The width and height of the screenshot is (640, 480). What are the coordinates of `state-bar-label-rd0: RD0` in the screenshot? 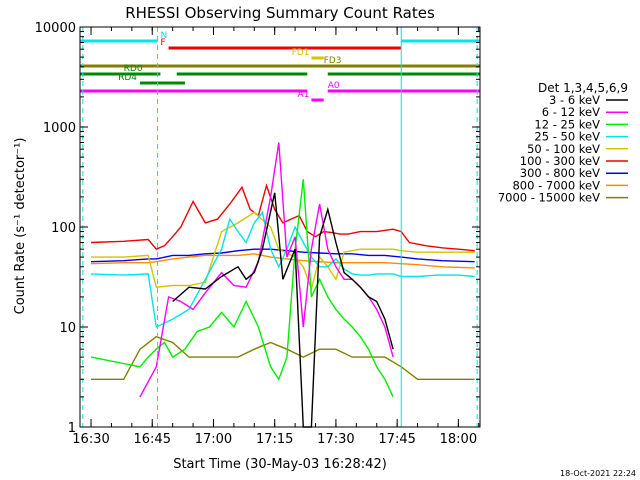 It's located at (133, 69).